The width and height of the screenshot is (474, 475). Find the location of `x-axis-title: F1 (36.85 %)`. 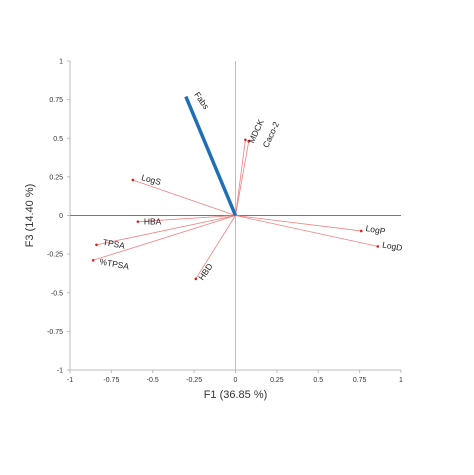

x-axis-title: F1 (36.85 %) is located at coordinates (236, 395).